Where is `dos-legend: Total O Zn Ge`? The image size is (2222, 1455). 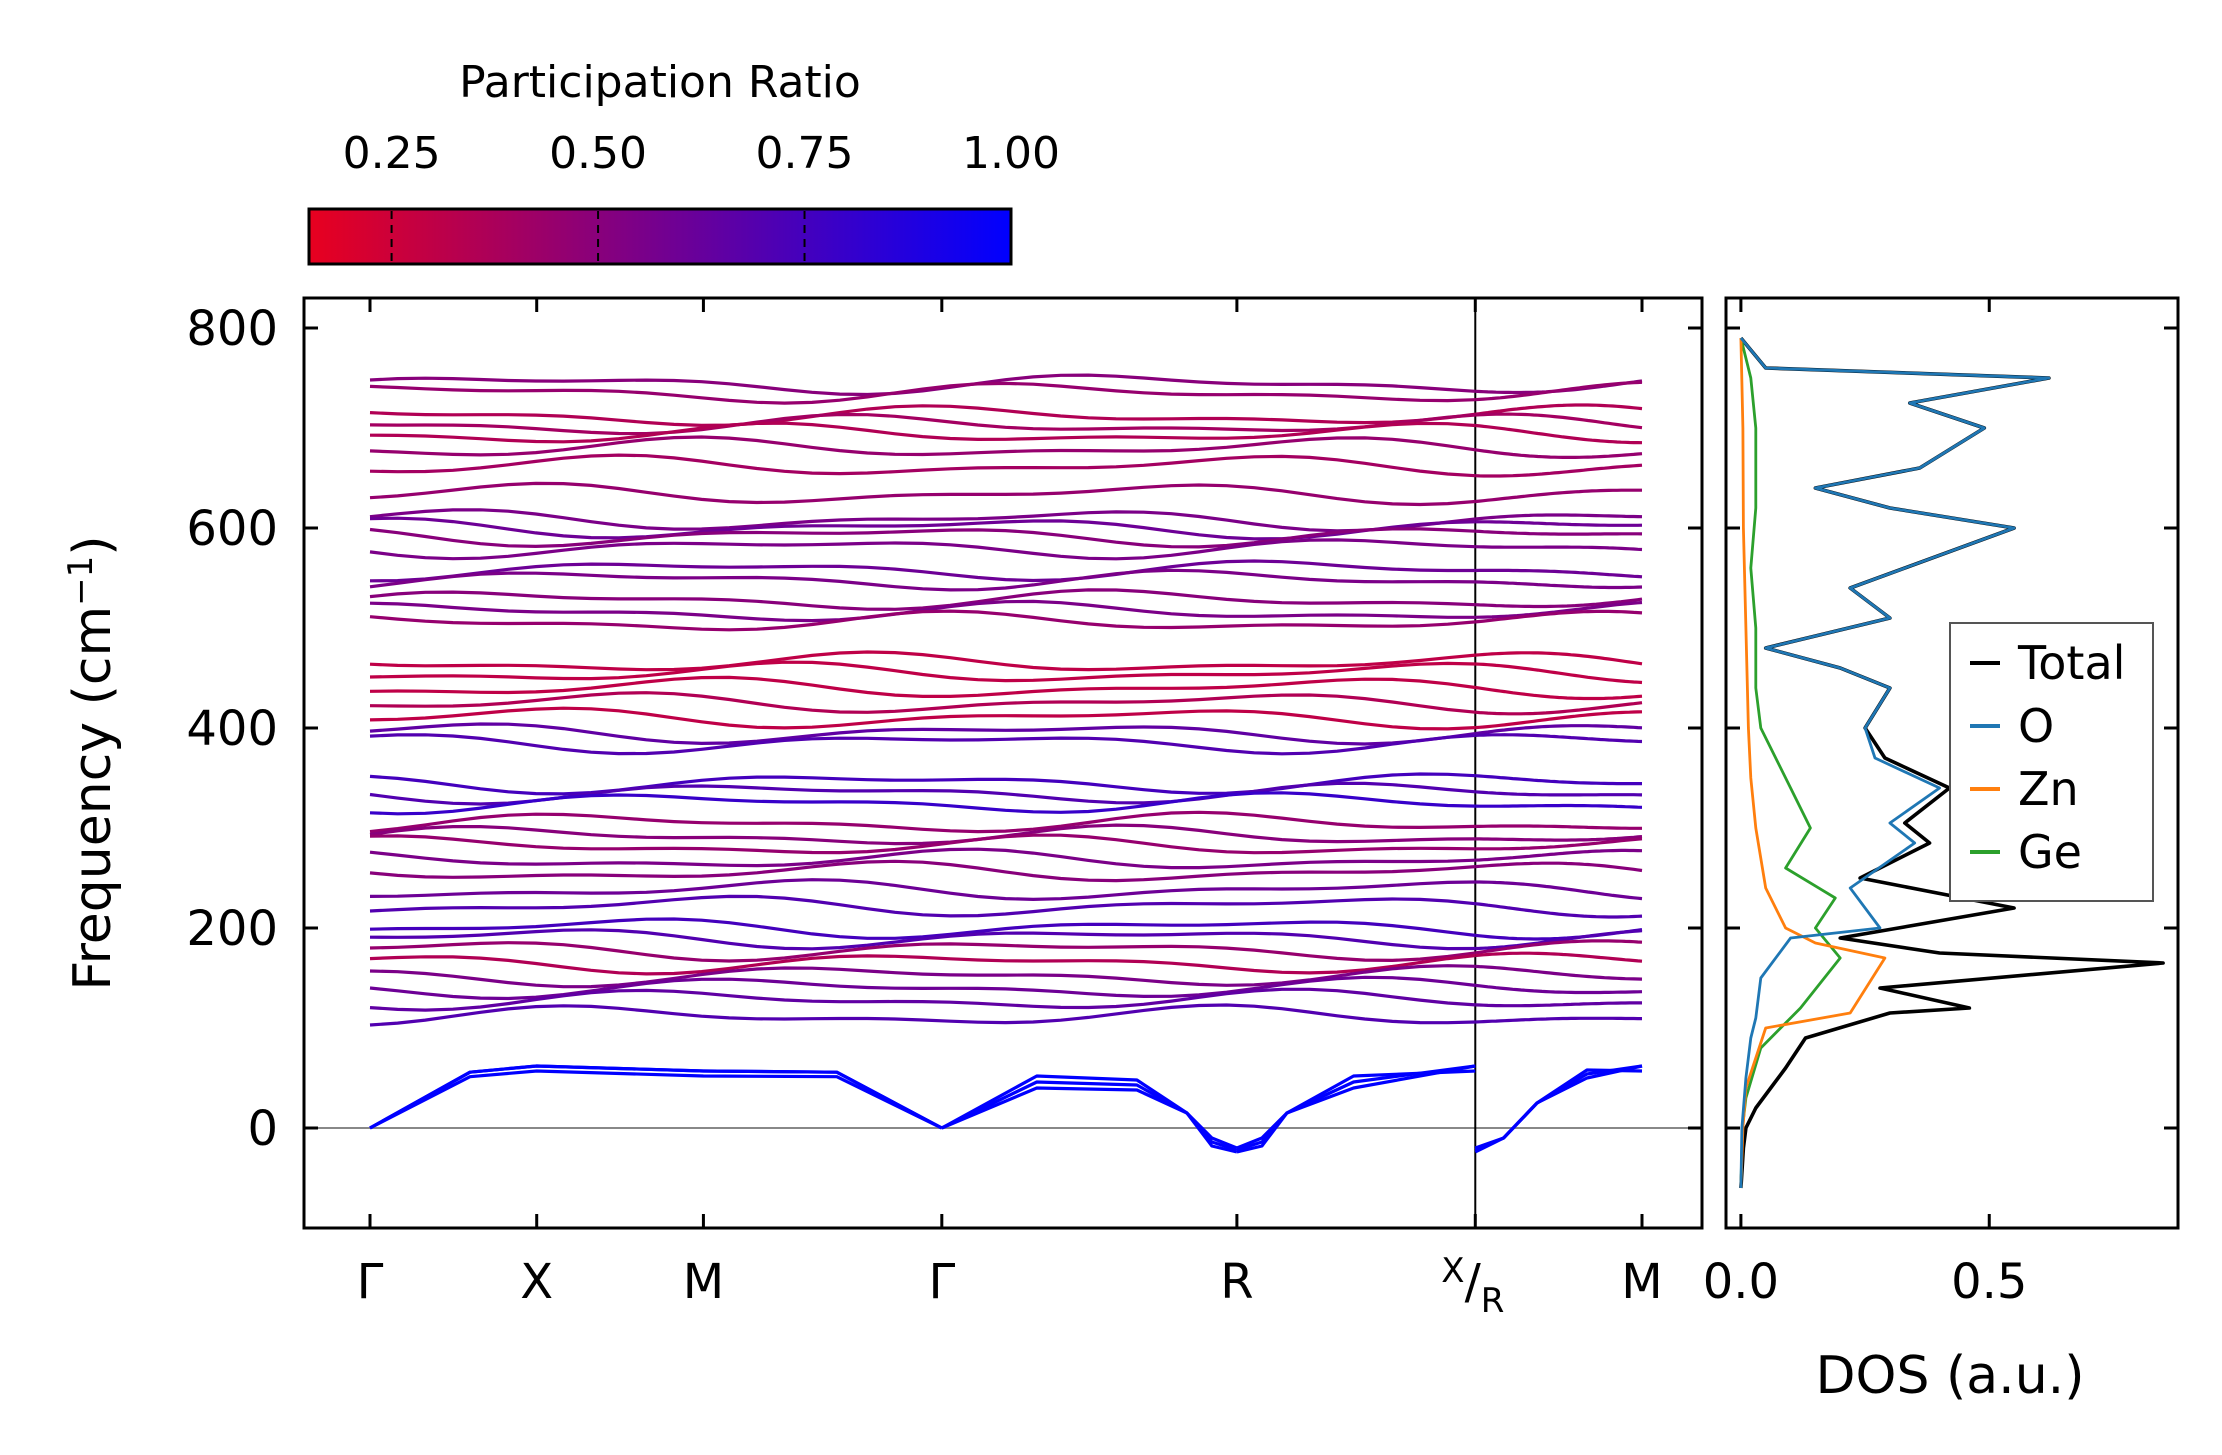
dos-legend: Total O Zn Ge is located at coordinates (2051, 762).